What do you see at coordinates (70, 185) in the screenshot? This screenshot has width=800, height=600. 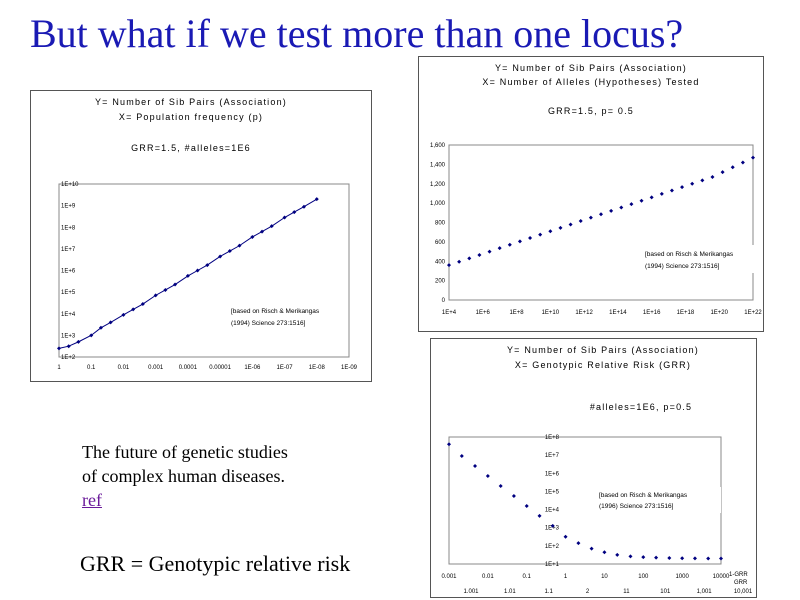 I see `y-tick-label: 1E+10` at bounding box center [70, 185].